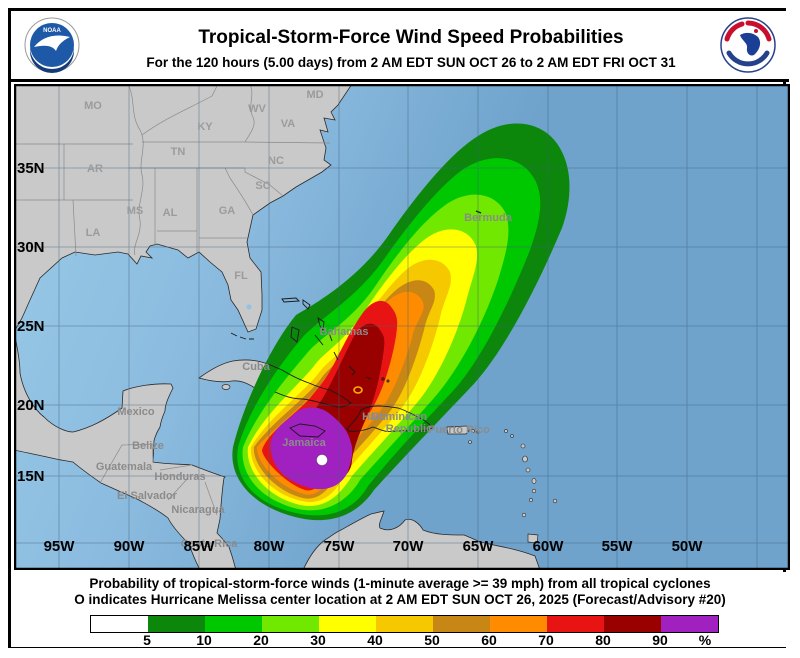 The image size is (800, 658). Describe the element at coordinates (400, 80) in the screenshot. I see `header-divider` at that location.